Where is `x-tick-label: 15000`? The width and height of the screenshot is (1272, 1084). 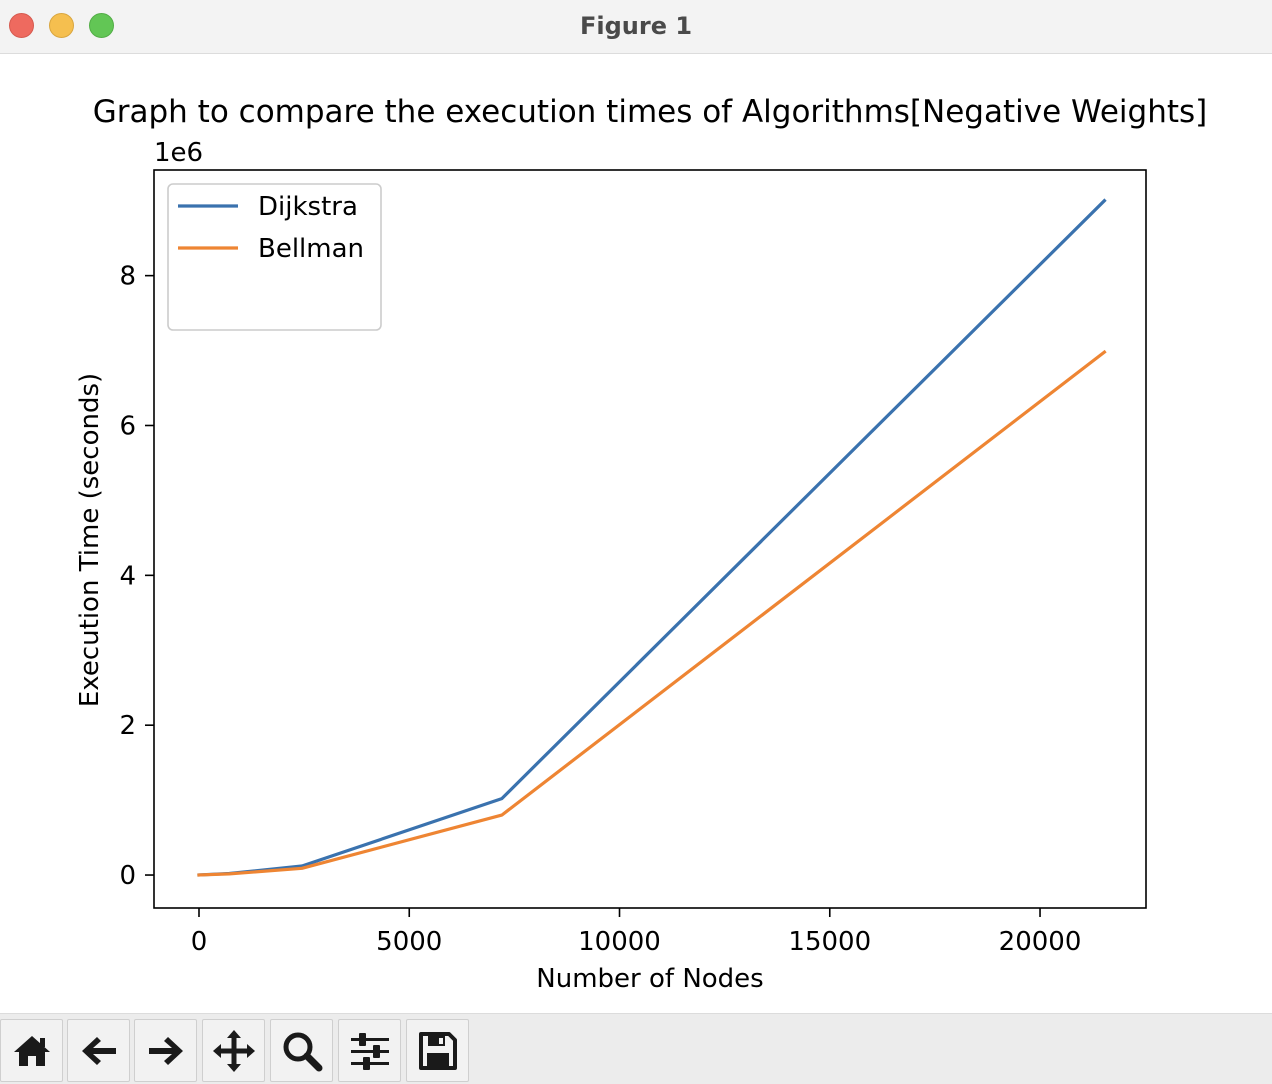
x-tick-label: 15000 is located at coordinates (829, 942).